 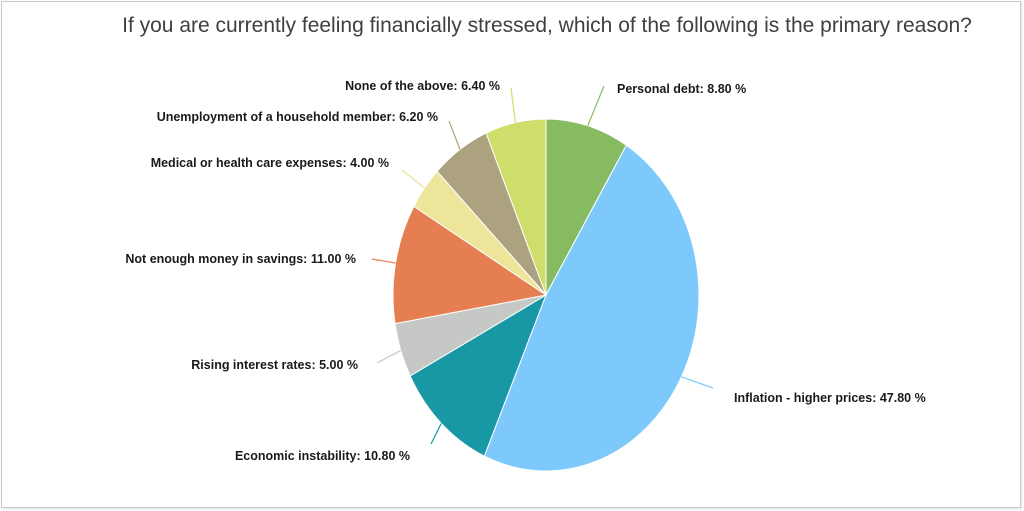 What do you see at coordinates (478, 375) in the screenshot?
I see `pie-slice-economic-instability` at bounding box center [478, 375].